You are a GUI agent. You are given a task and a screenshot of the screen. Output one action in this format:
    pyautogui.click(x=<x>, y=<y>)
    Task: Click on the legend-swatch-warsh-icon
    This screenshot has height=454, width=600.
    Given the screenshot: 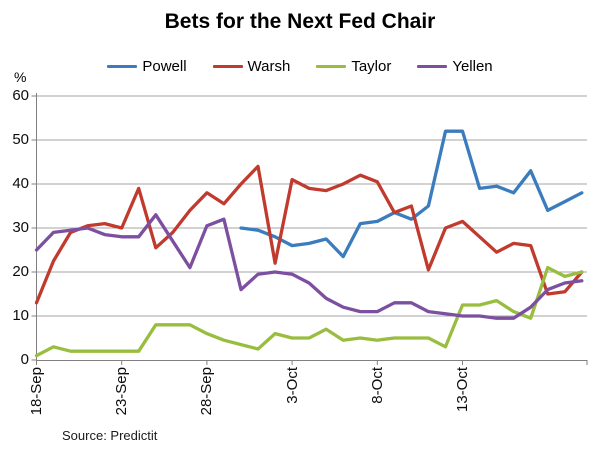 What is the action you would take?
    pyautogui.click(x=227, y=66)
    